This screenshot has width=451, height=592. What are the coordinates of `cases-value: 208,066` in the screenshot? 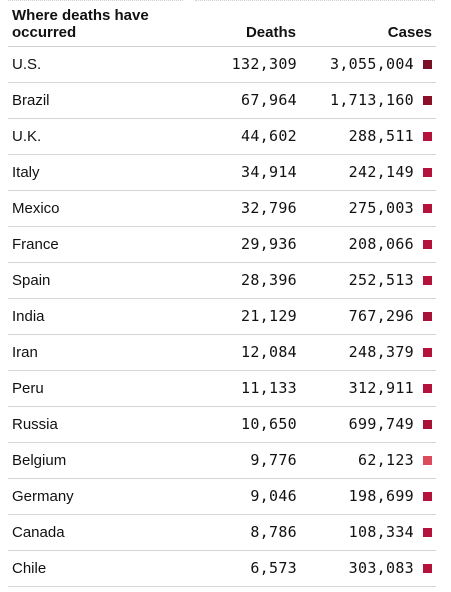 It's located at (381, 244).